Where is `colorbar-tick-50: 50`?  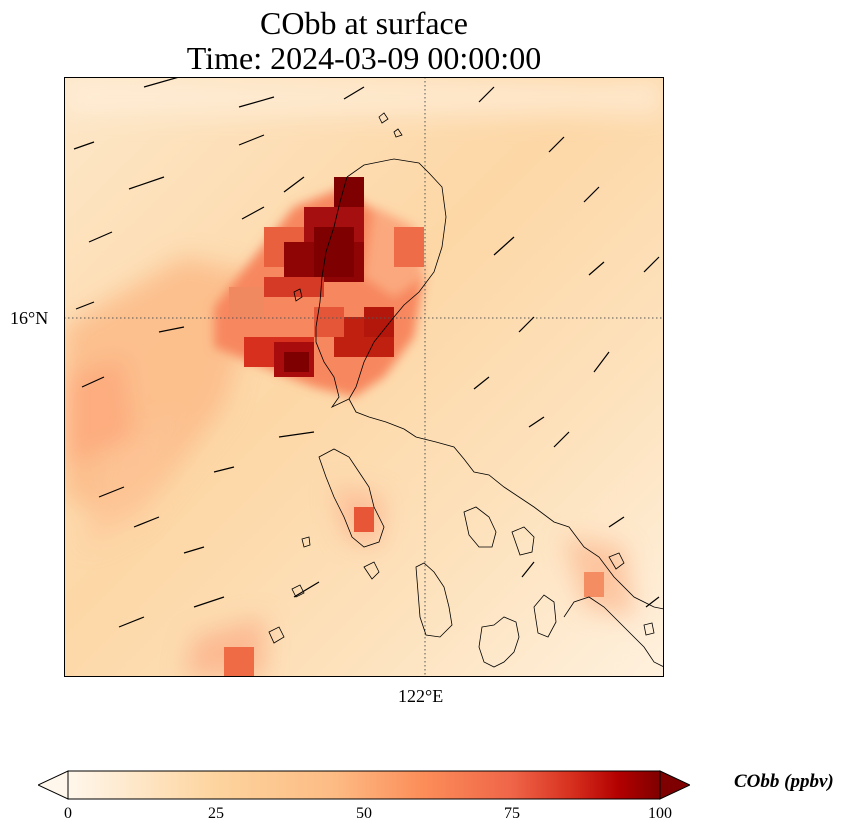
colorbar-tick-50: 50 is located at coordinates (364, 813).